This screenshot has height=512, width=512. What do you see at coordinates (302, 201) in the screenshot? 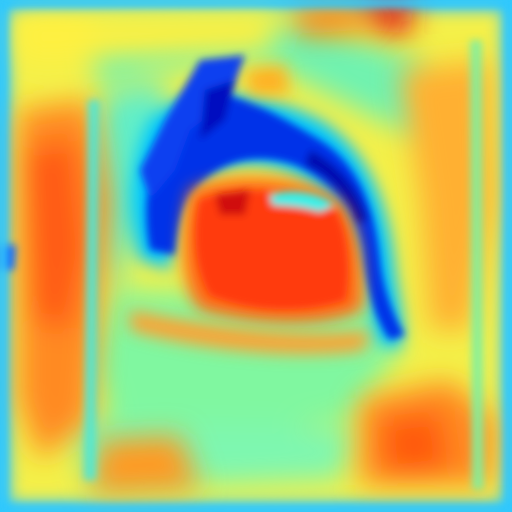
I see `core-cyan-spot` at bounding box center [302, 201].